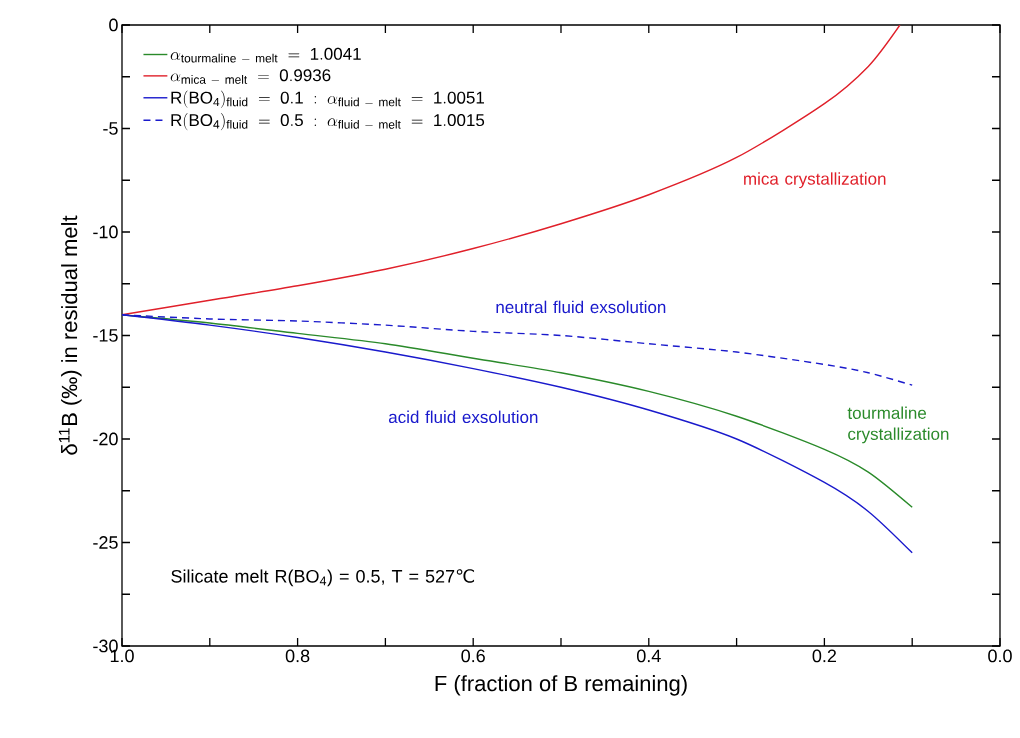 The width and height of the screenshot is (1020, 738). What do you see at coordinates (815, 180) in the screenshot?
I see `annotation: mica crystallization` at bounding box center [815, 180].